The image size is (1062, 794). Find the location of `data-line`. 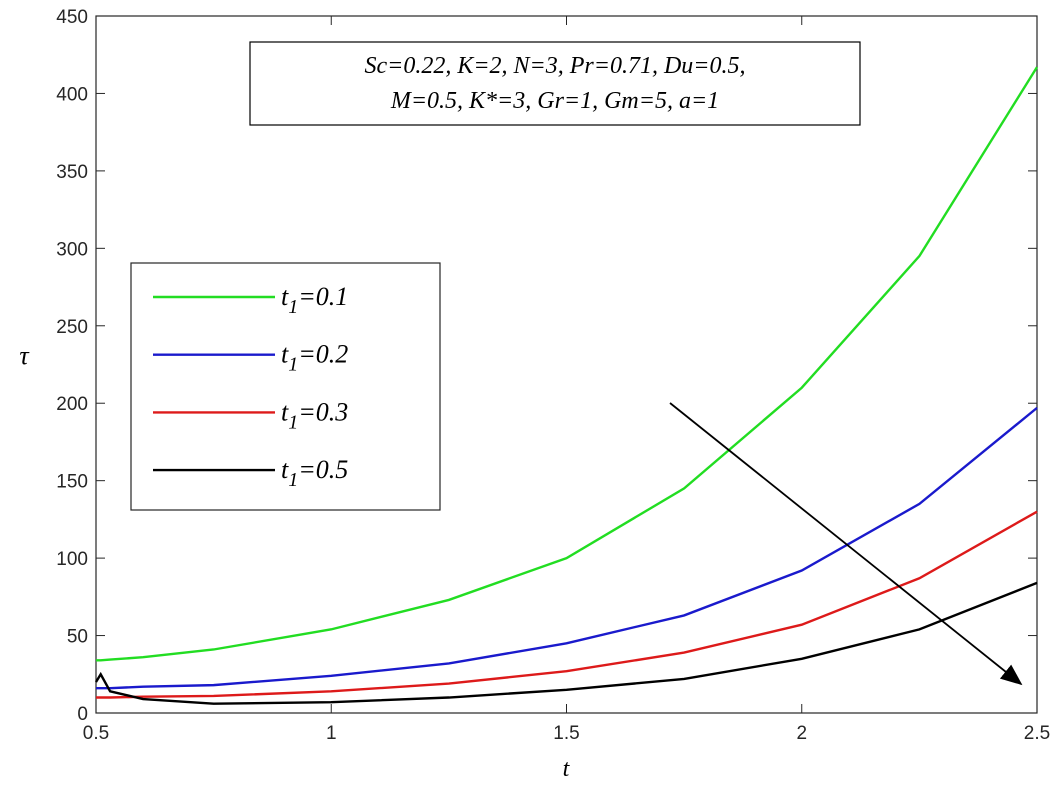

data-line is located at coordinates (566, 643).